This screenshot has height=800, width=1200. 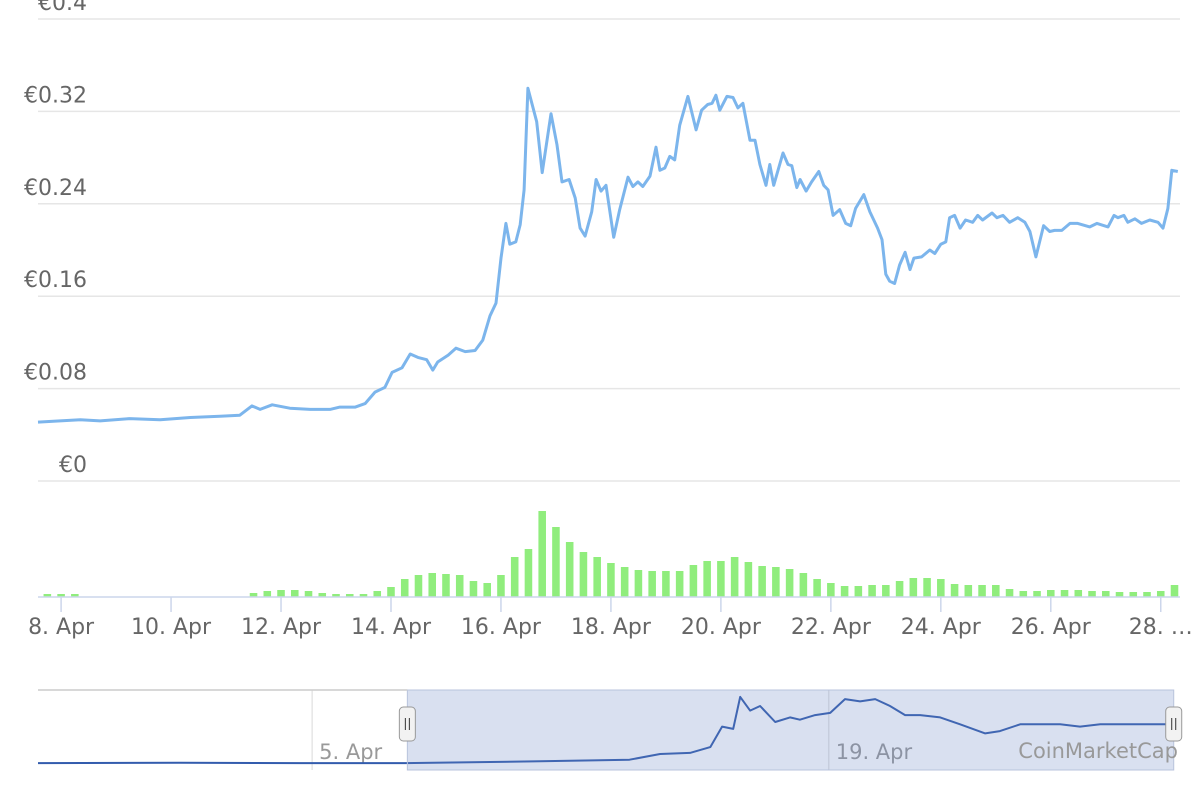 I want to click on nav-tick-label: 19. Apr, so click(x=874, y=752).